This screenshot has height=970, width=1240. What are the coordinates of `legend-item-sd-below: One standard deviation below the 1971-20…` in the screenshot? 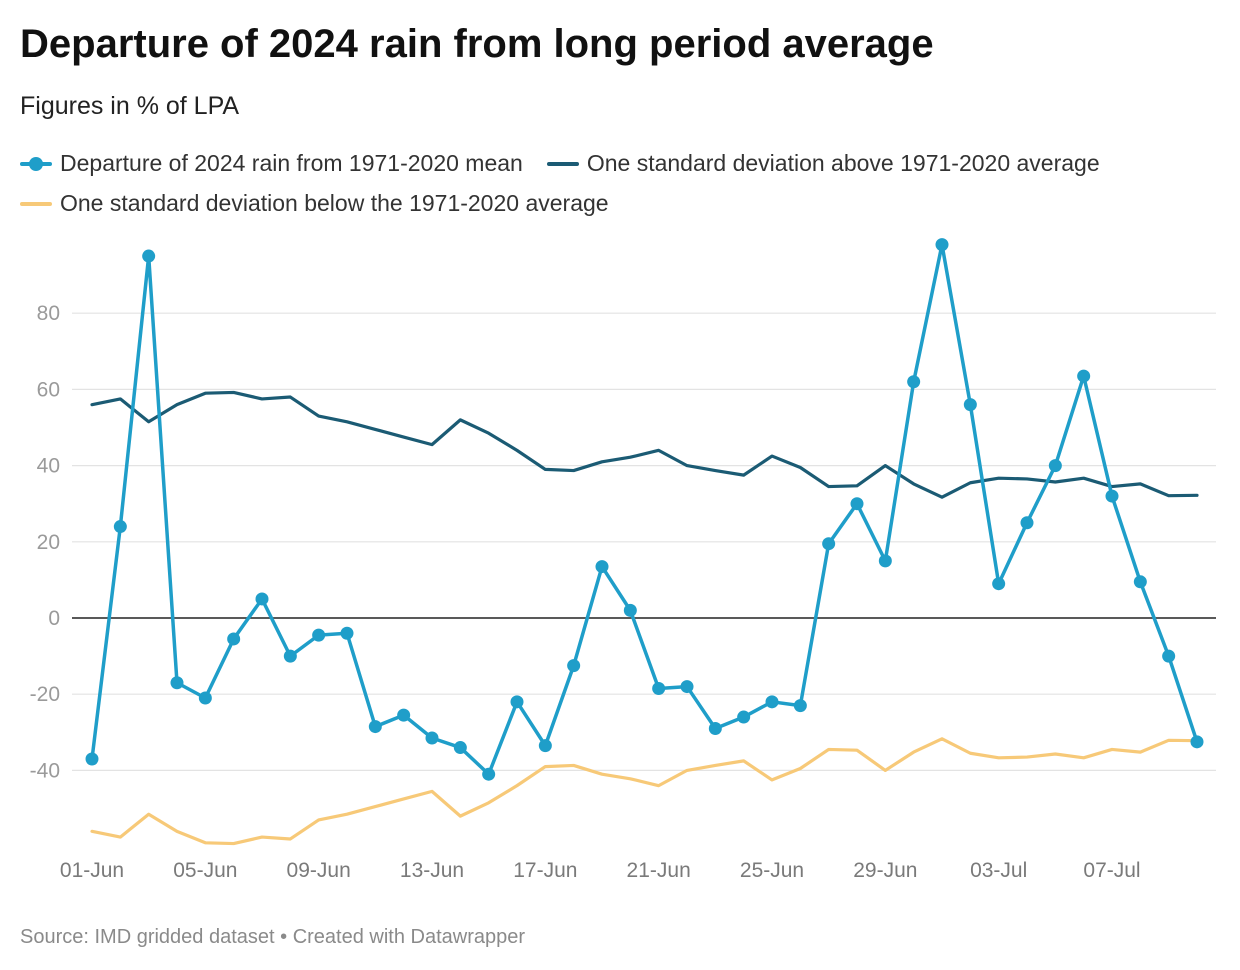 It's located at (314, 203).